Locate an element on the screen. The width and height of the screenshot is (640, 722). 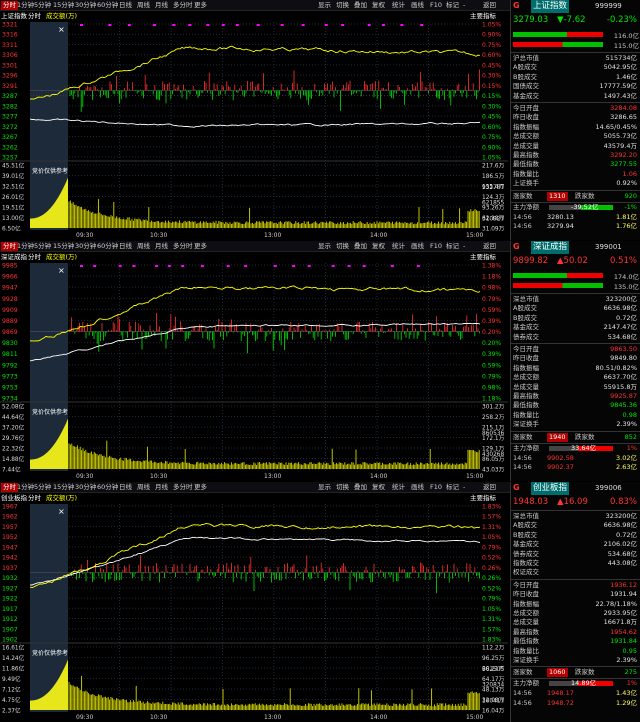
stat-value: 1931.94 is located at coordinates (623, 594).